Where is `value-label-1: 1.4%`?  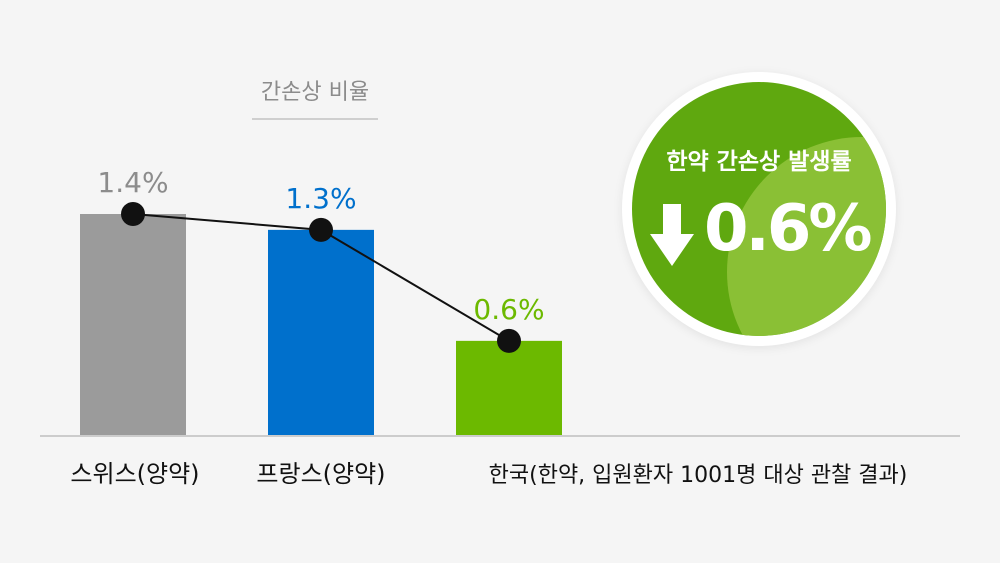
value-label-1: 1.4% is located at coordinates (132, 182).